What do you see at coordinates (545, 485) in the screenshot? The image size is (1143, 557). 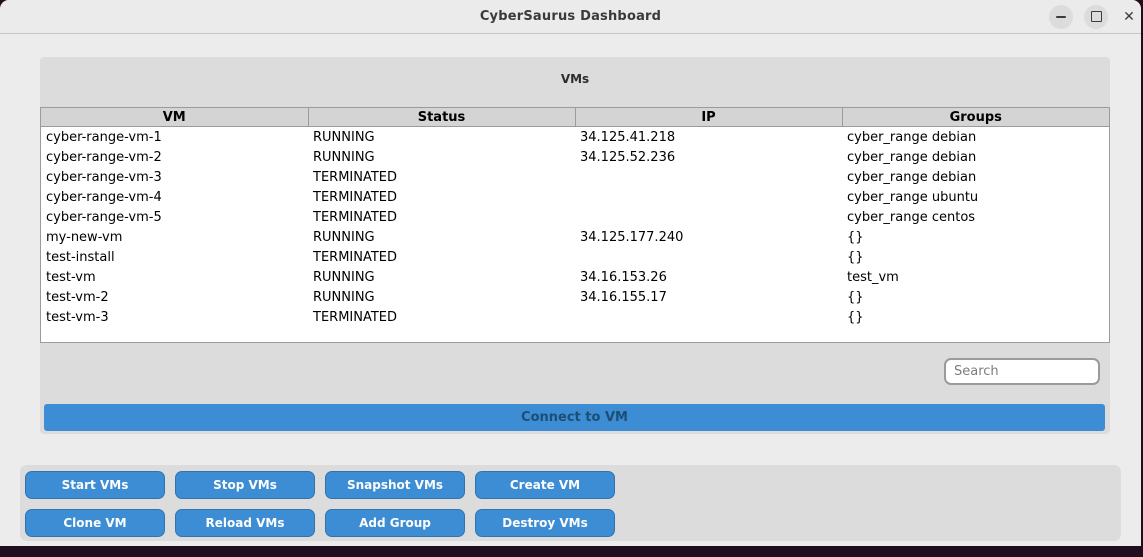 I see `action-button-create-vm: Create VM` at bounding box center [545, 485].